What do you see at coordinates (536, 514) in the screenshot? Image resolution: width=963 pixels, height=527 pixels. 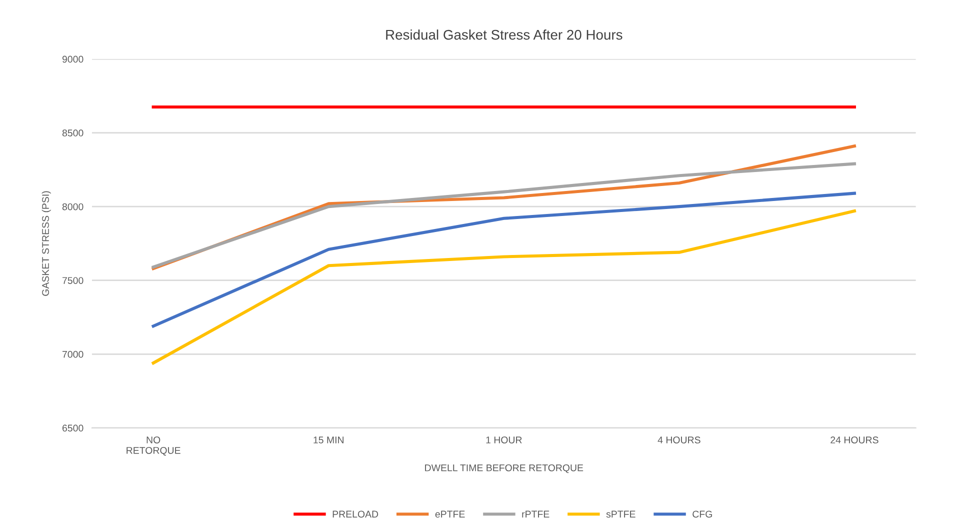 I see `legend-label: rPTFE` at bounding box center [536, 514].